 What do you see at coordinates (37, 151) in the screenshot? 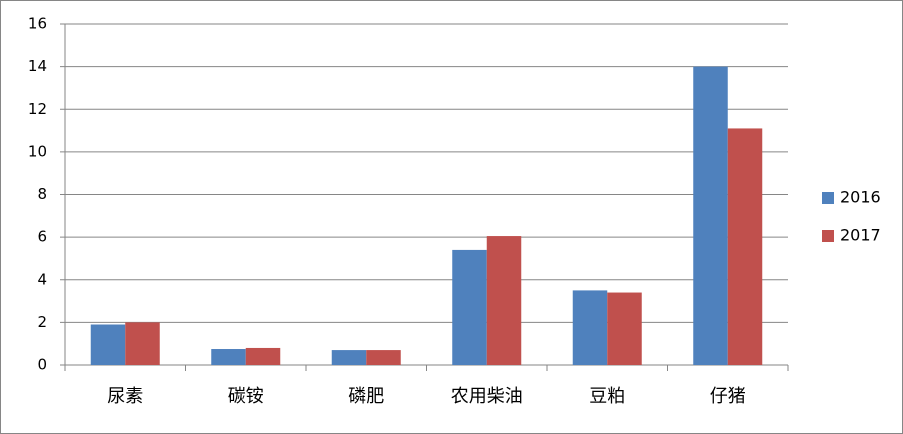
I see `y-tick-label: 10` at bounding box center [37, 151].